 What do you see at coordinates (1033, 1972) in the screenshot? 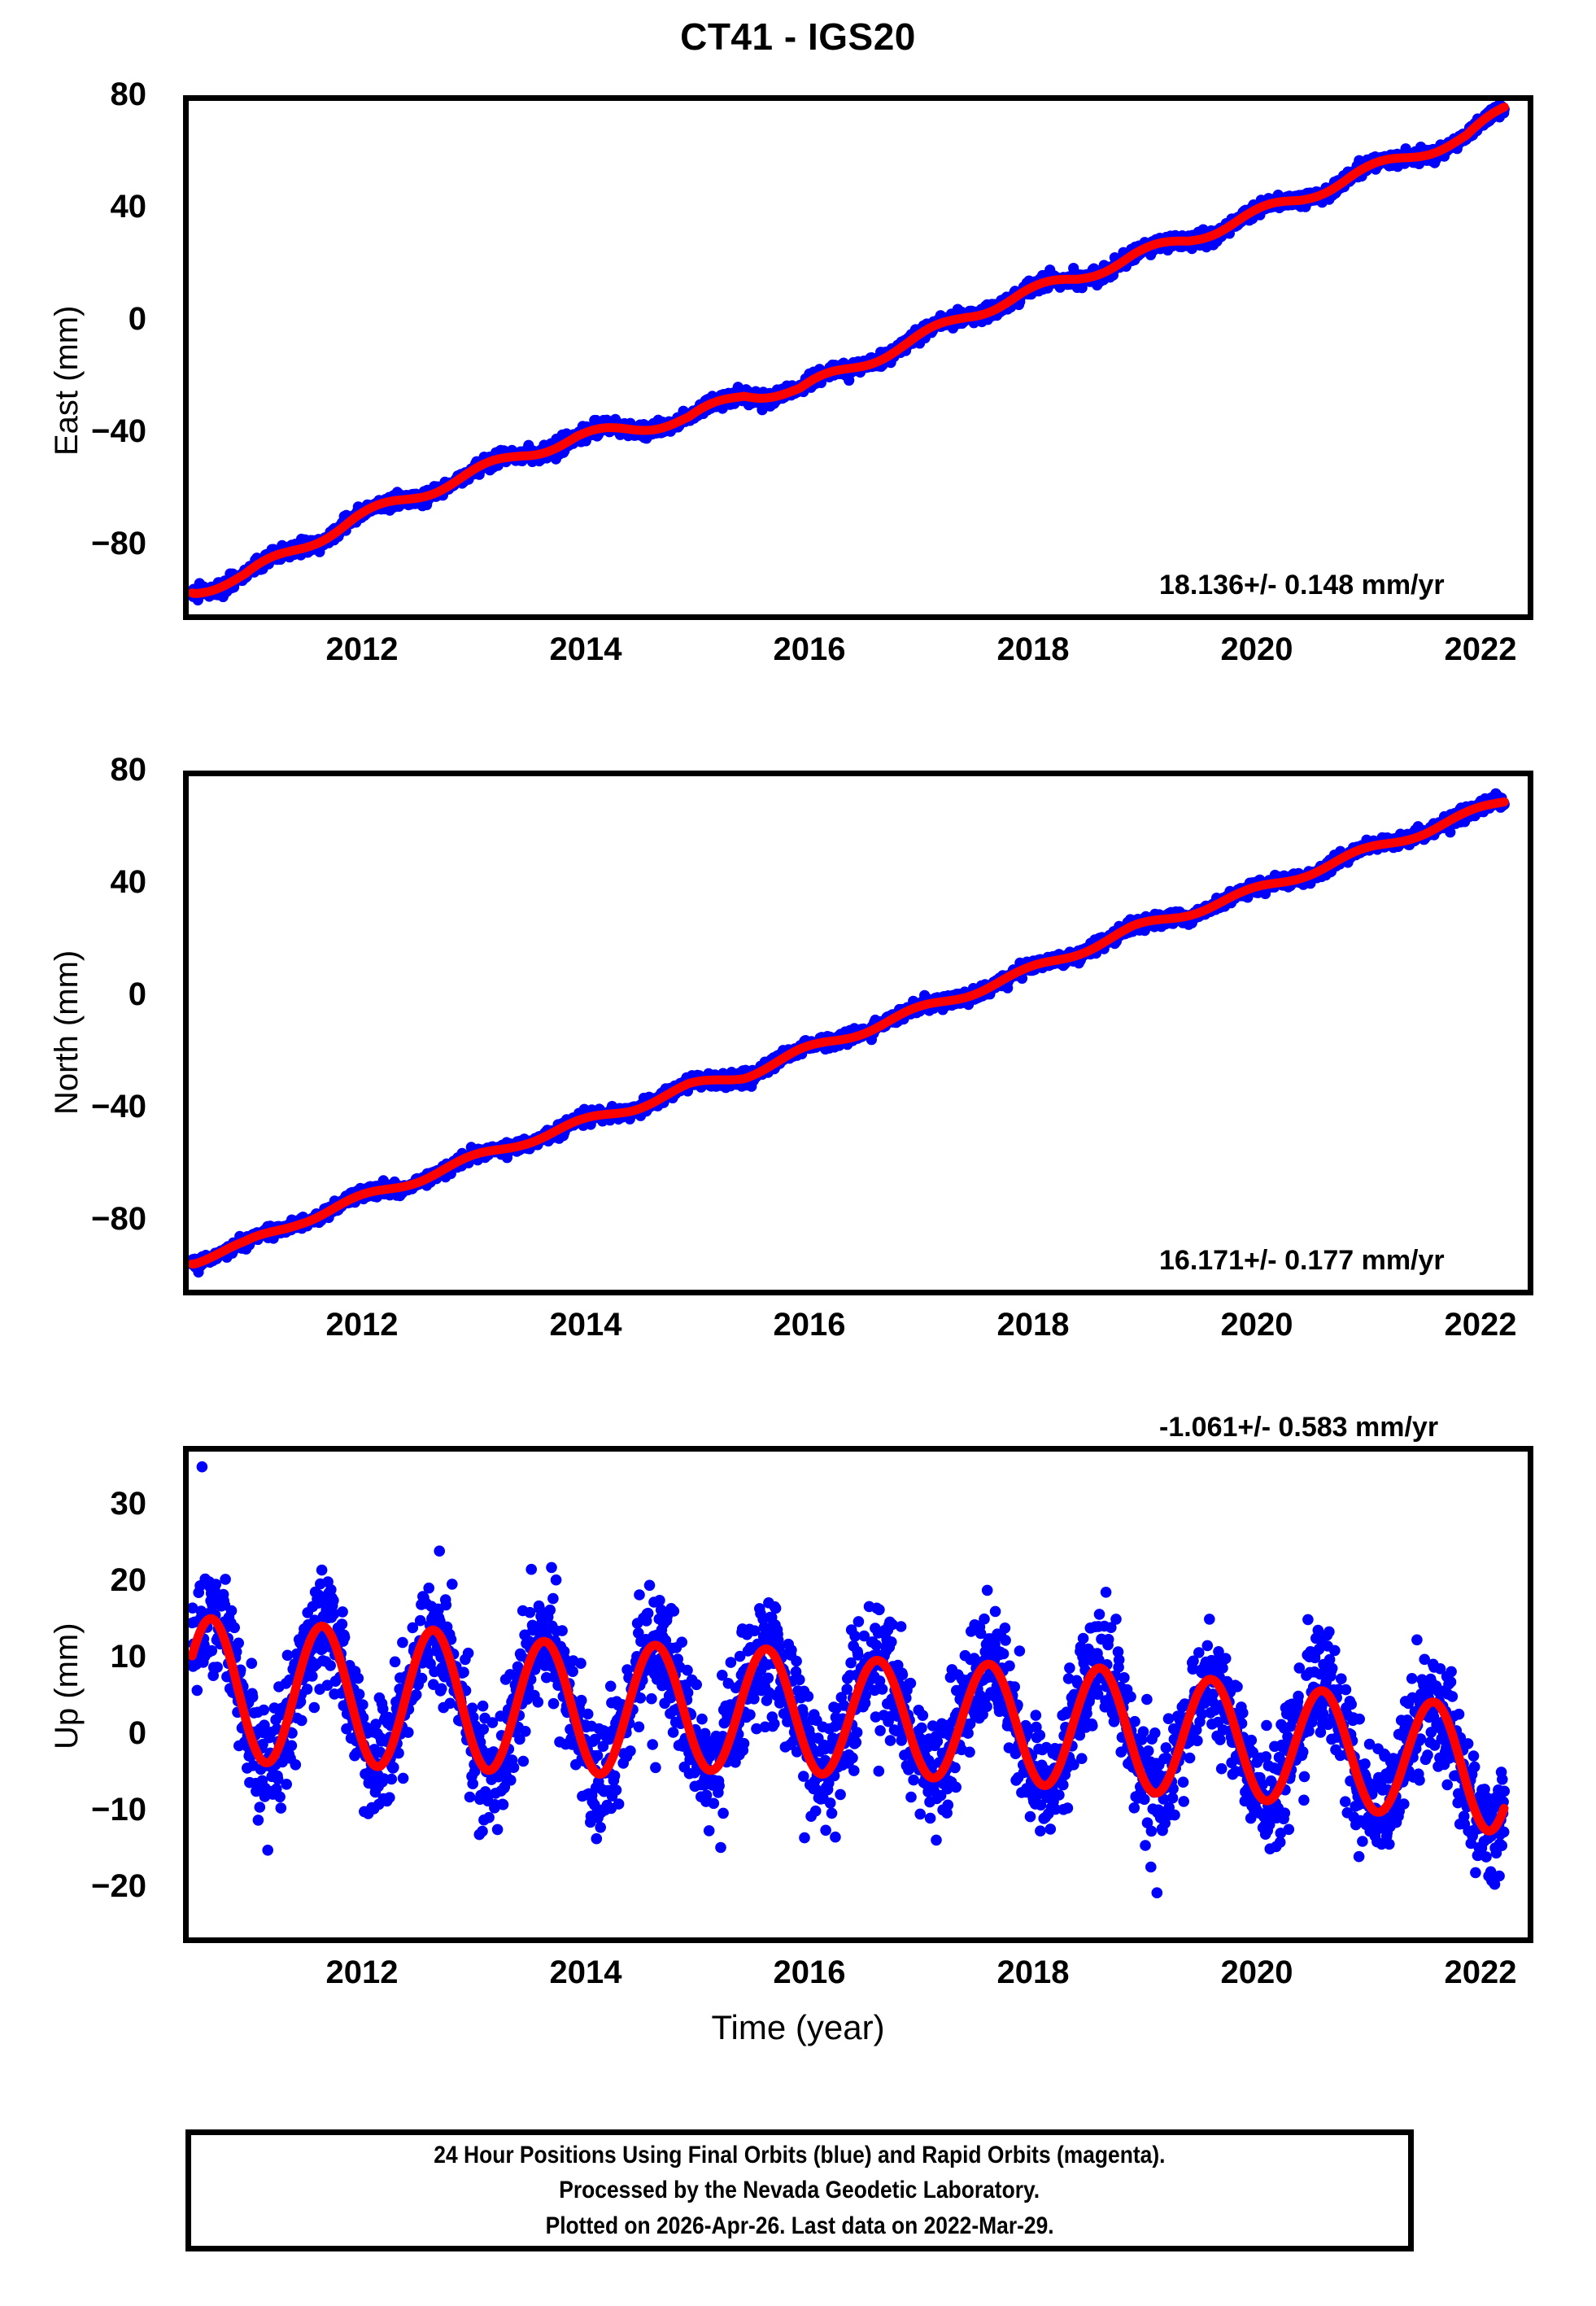
I see `up-xtick-2018: 2018` at bounding box center [1033, 1972].